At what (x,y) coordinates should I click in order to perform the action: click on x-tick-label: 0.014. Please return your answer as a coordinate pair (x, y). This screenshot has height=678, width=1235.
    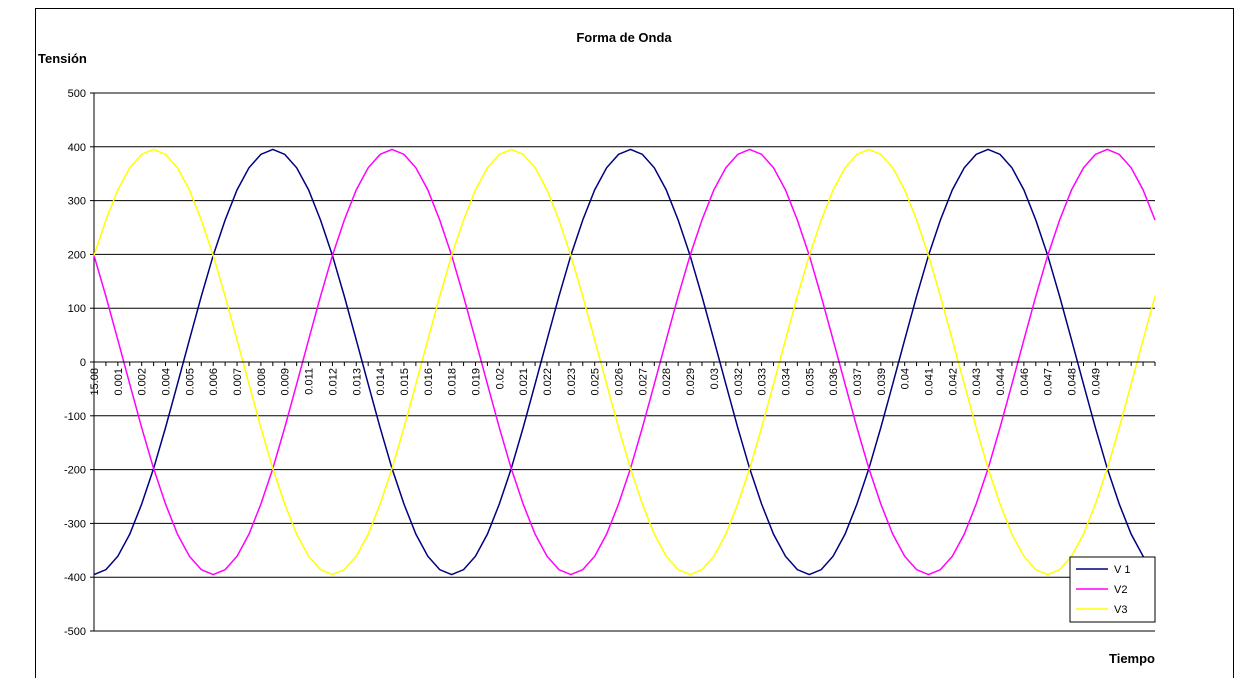
    Looking at the image, I should click on (381, 382).